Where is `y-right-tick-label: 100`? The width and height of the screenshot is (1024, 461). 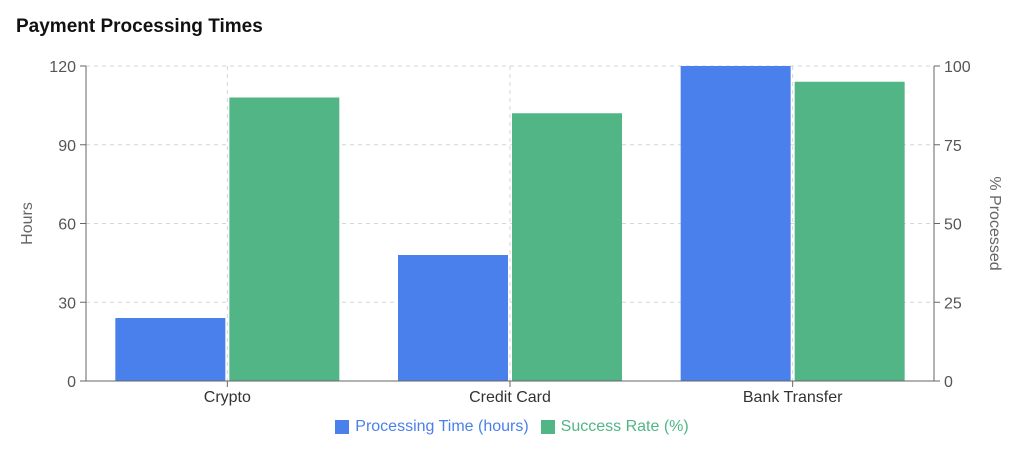 y-right-tick-label: 100 is located at coordinates (957, 67).